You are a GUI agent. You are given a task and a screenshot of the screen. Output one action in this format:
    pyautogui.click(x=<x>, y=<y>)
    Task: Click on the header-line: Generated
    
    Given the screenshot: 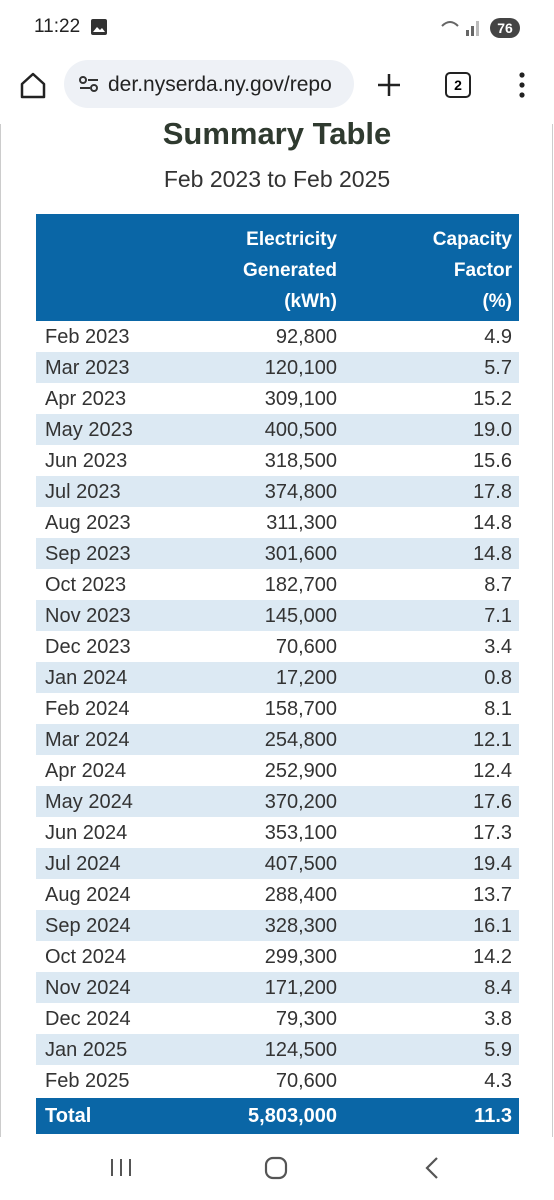 What is the action you would take?
    pyautogui.click(x=290, y=270)
    